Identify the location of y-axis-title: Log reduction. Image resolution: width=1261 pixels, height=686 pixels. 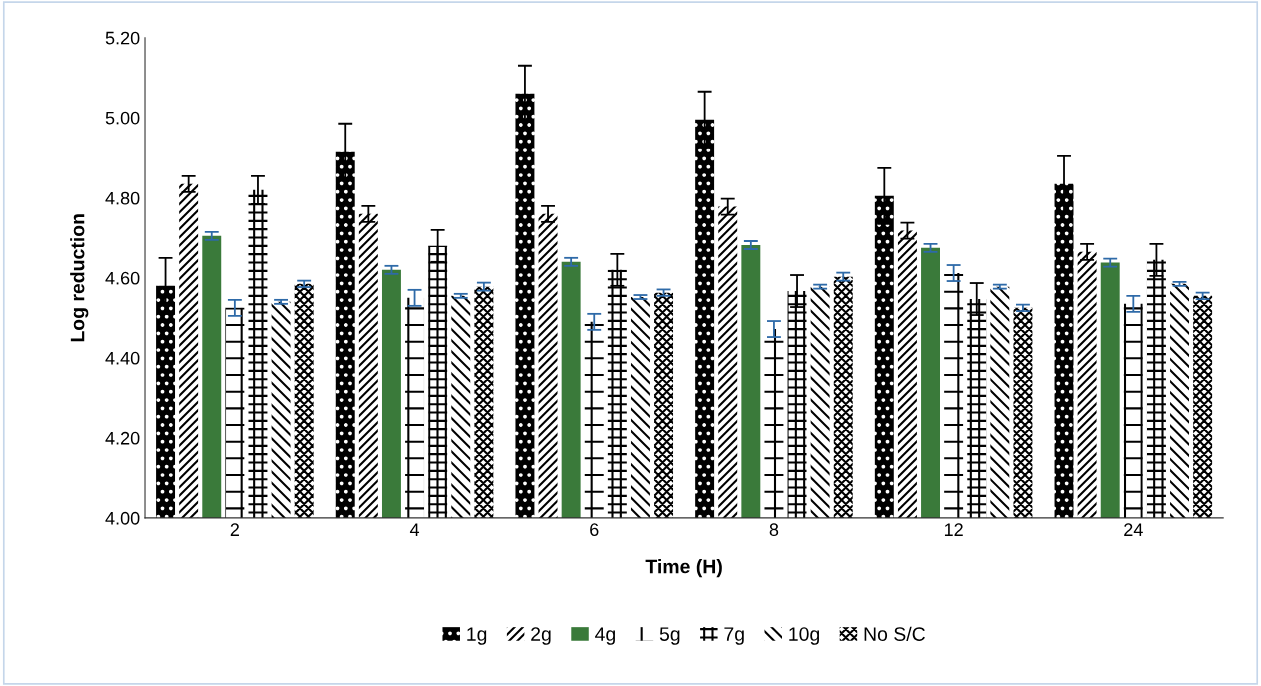
(79, 278).